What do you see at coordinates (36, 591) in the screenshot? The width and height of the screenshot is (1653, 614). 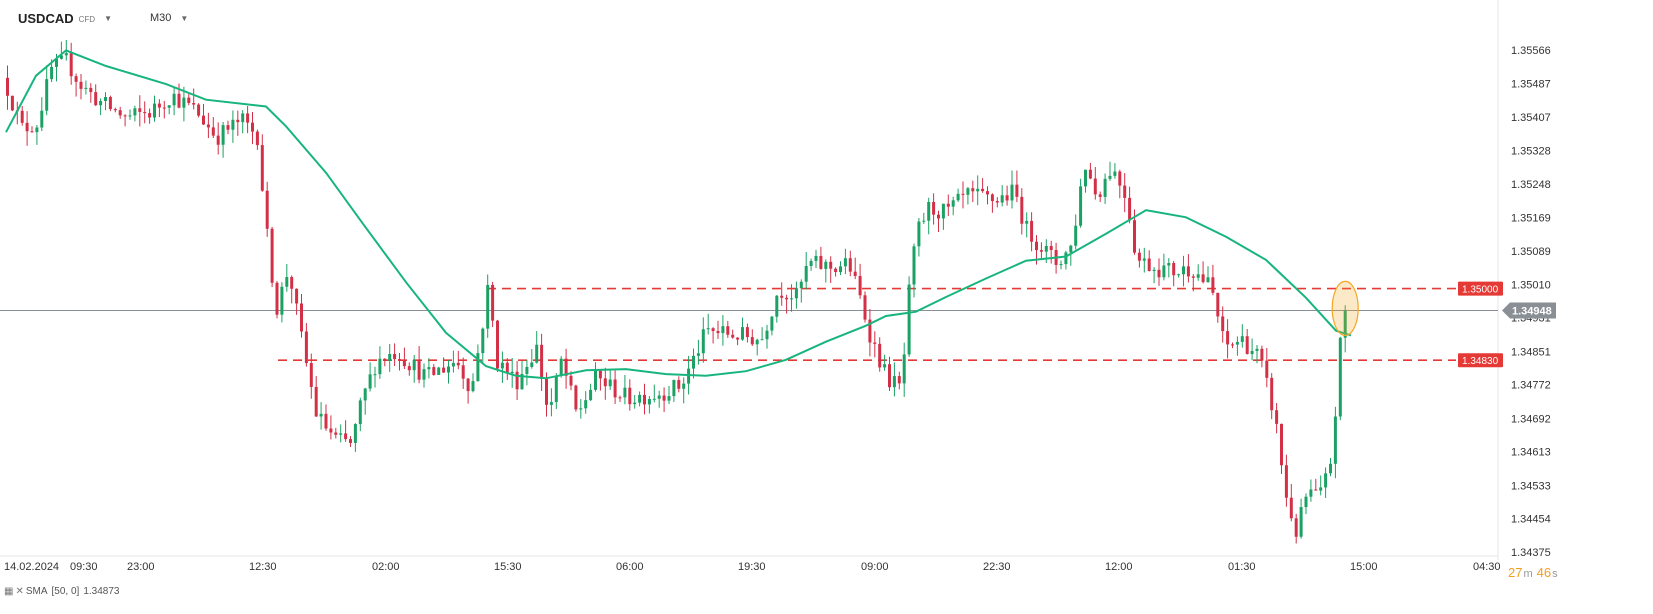 I see `indicator-name: SMA` at bounding box center [36, 591].